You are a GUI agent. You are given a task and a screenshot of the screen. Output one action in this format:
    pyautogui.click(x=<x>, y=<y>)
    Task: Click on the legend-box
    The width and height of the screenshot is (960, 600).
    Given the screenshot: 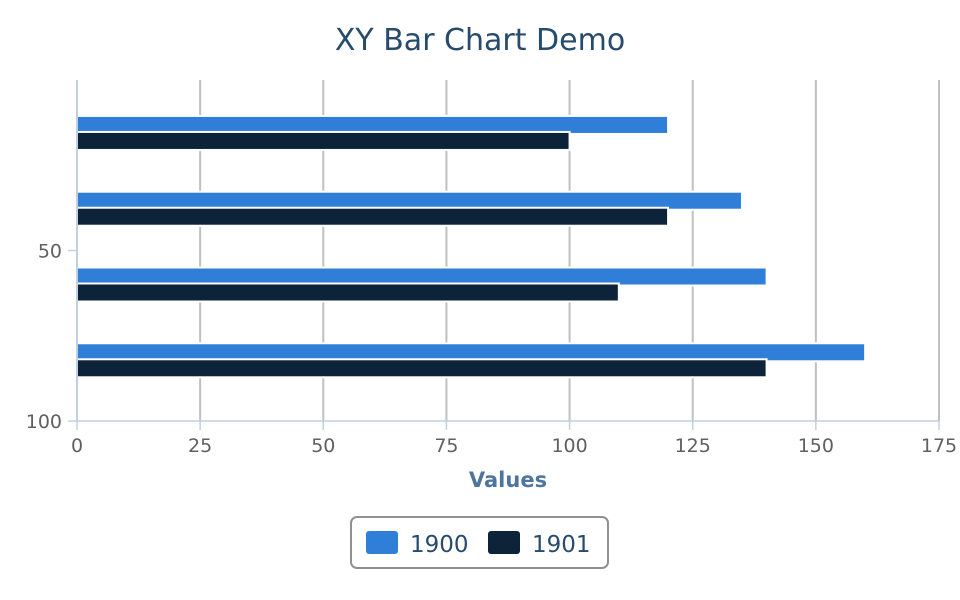 What is the action you would take?
    pyautogui.click(x=479, y=542)
    